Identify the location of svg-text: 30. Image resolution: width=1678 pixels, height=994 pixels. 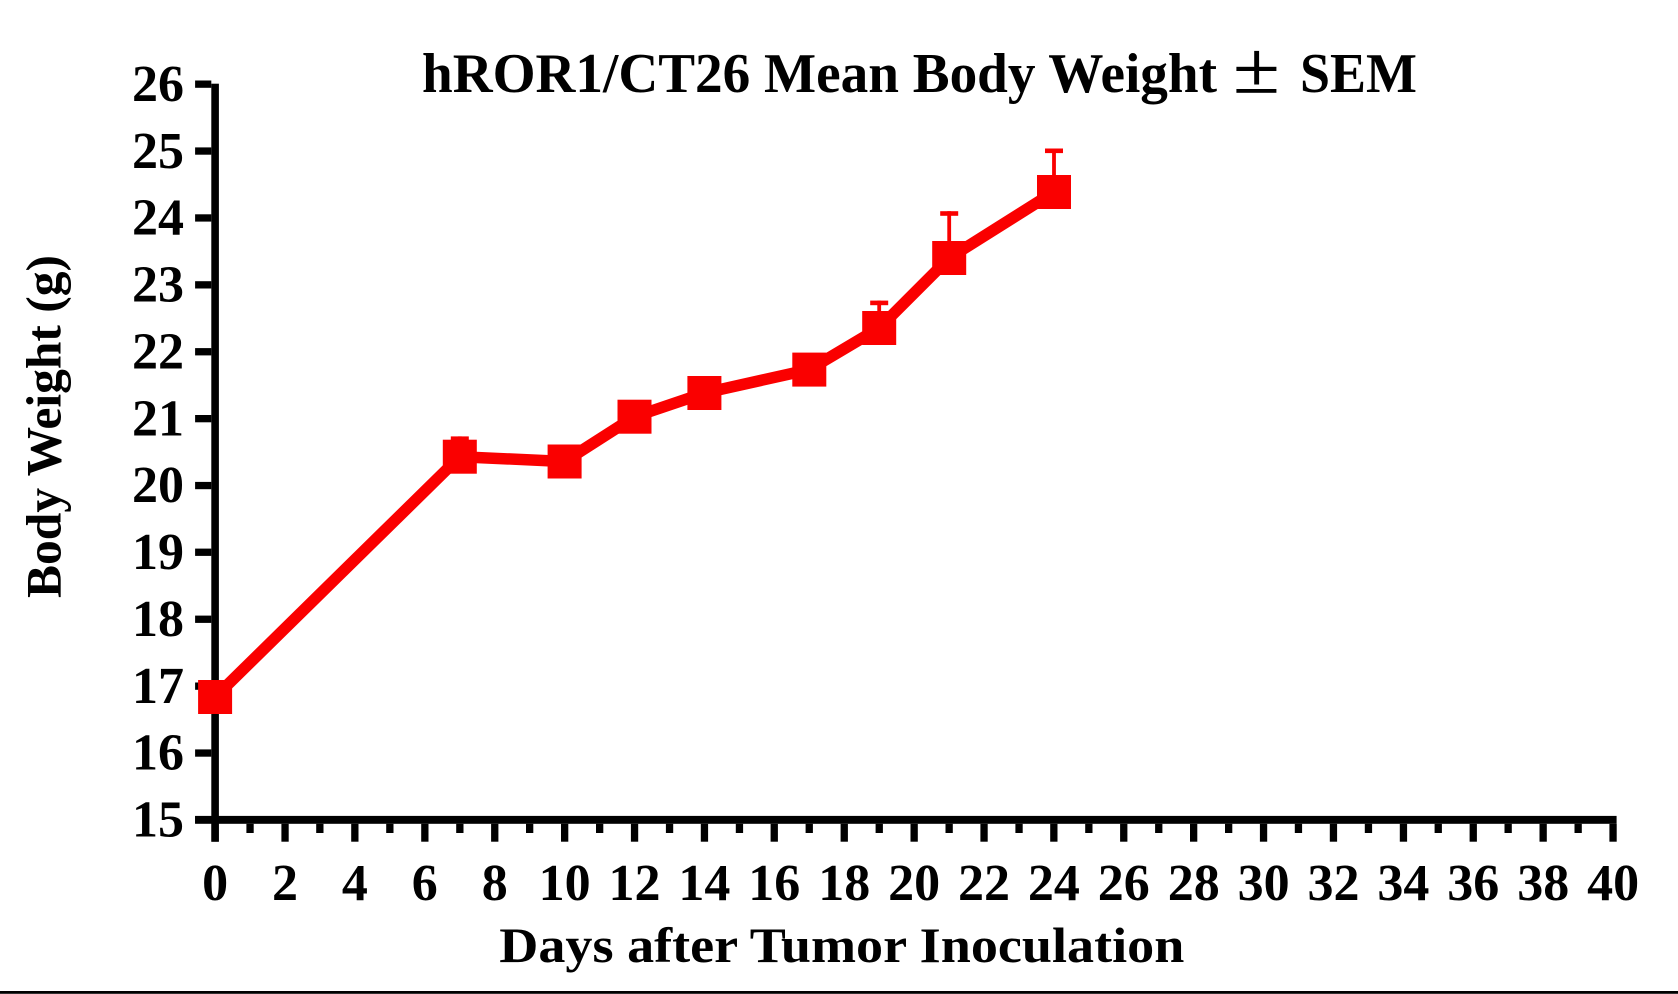
(1264, 883).